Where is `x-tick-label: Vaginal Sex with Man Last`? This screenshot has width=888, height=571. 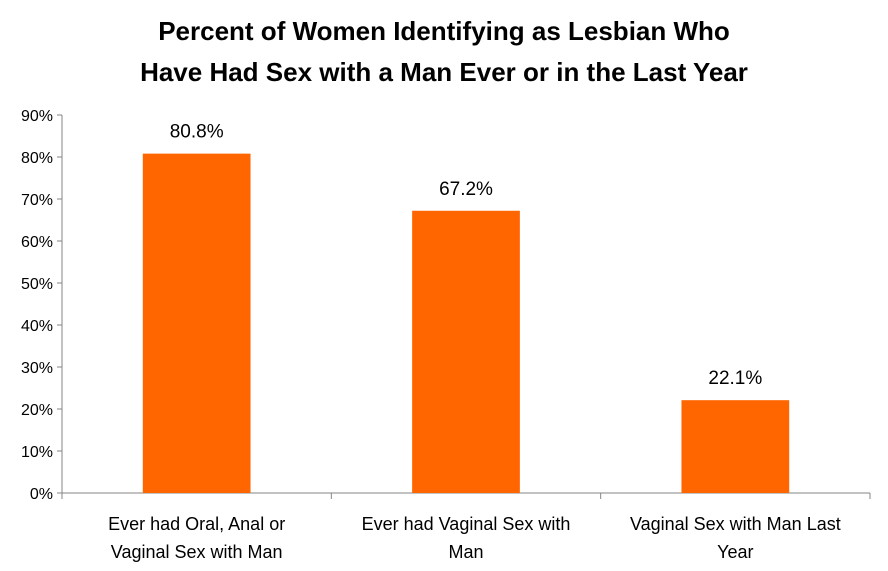
x-tick-label: Vaginal Sex with Man Last is located at coordinates (735, 524).